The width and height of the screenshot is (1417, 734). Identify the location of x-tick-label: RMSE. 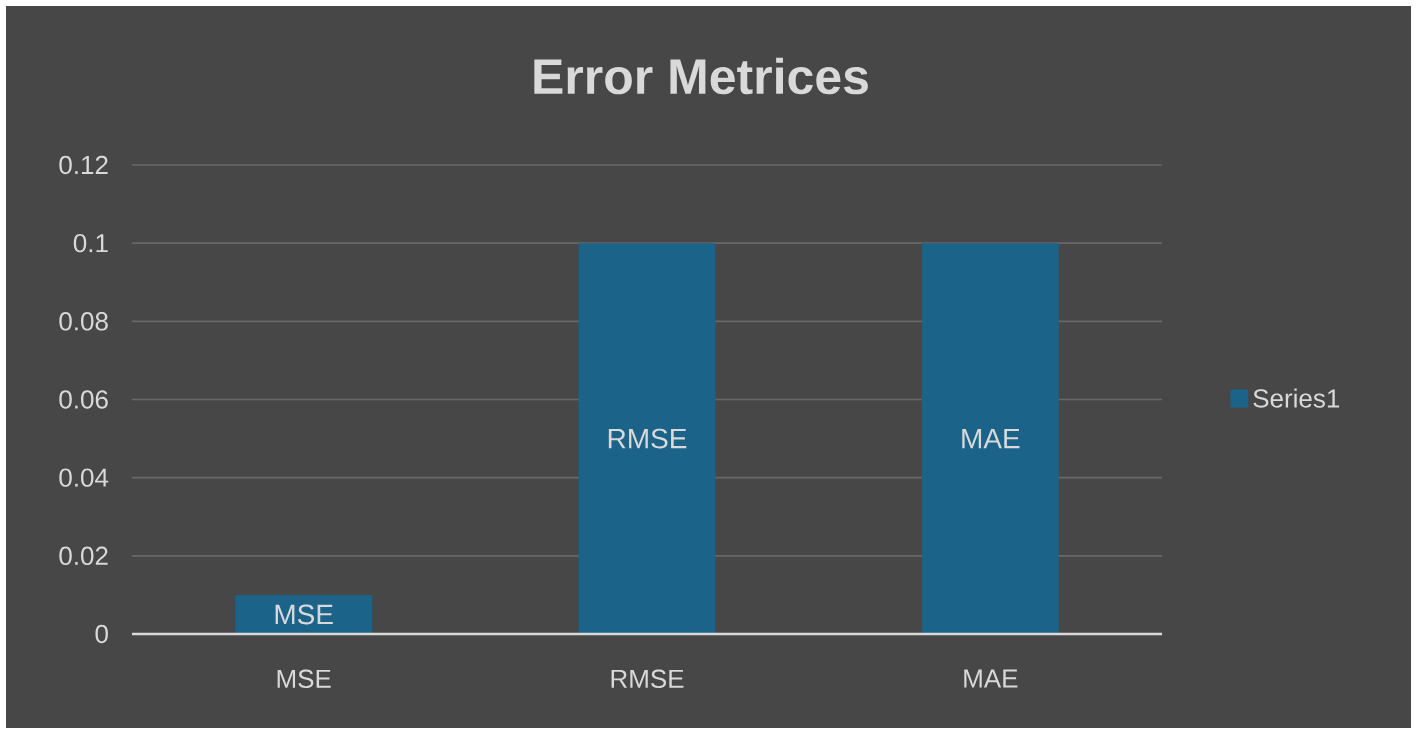
(647, 679).